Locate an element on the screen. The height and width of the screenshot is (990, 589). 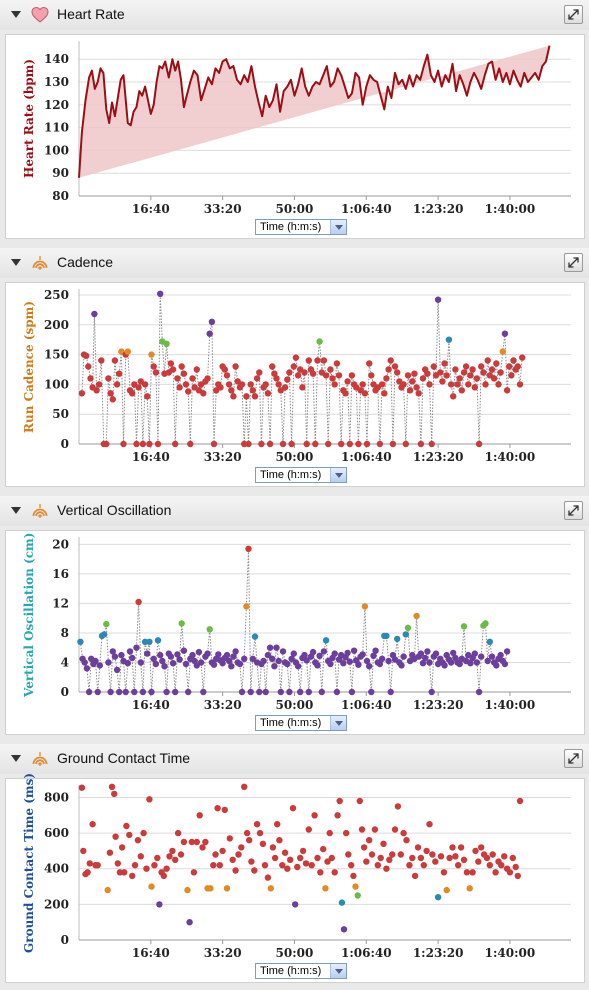
panel-header: Cadence is located at coordinates (294, 263).